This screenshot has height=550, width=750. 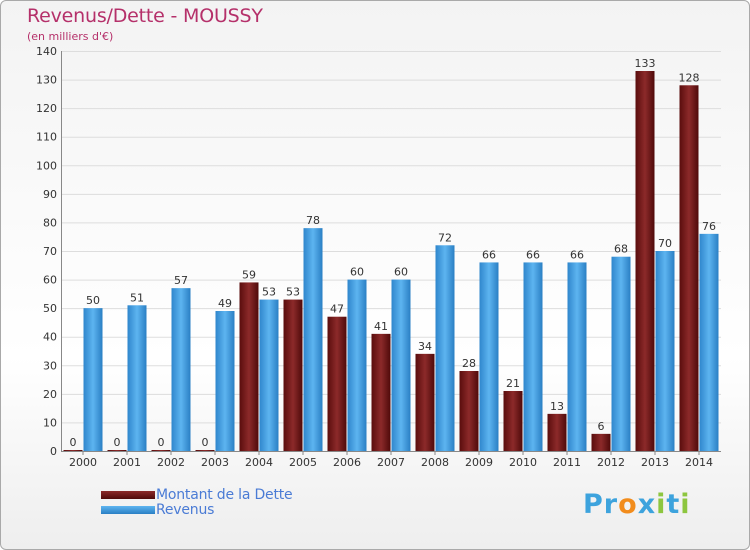 I want to click on y-tick-label: 80, so click(x=50, y=222).